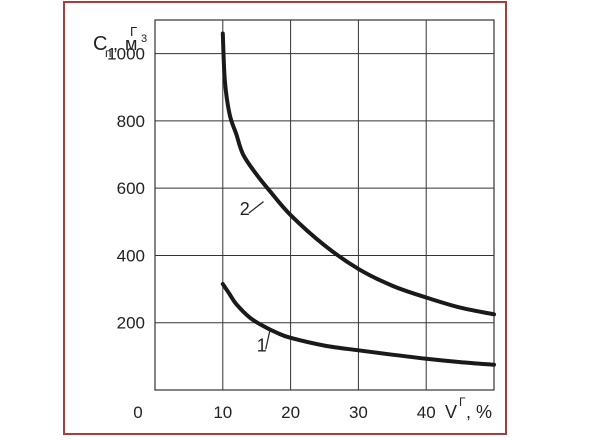  Describe the element at coordinates (131, 323) in the screenshot. I see `y-tick-label-200: 200` at that location.